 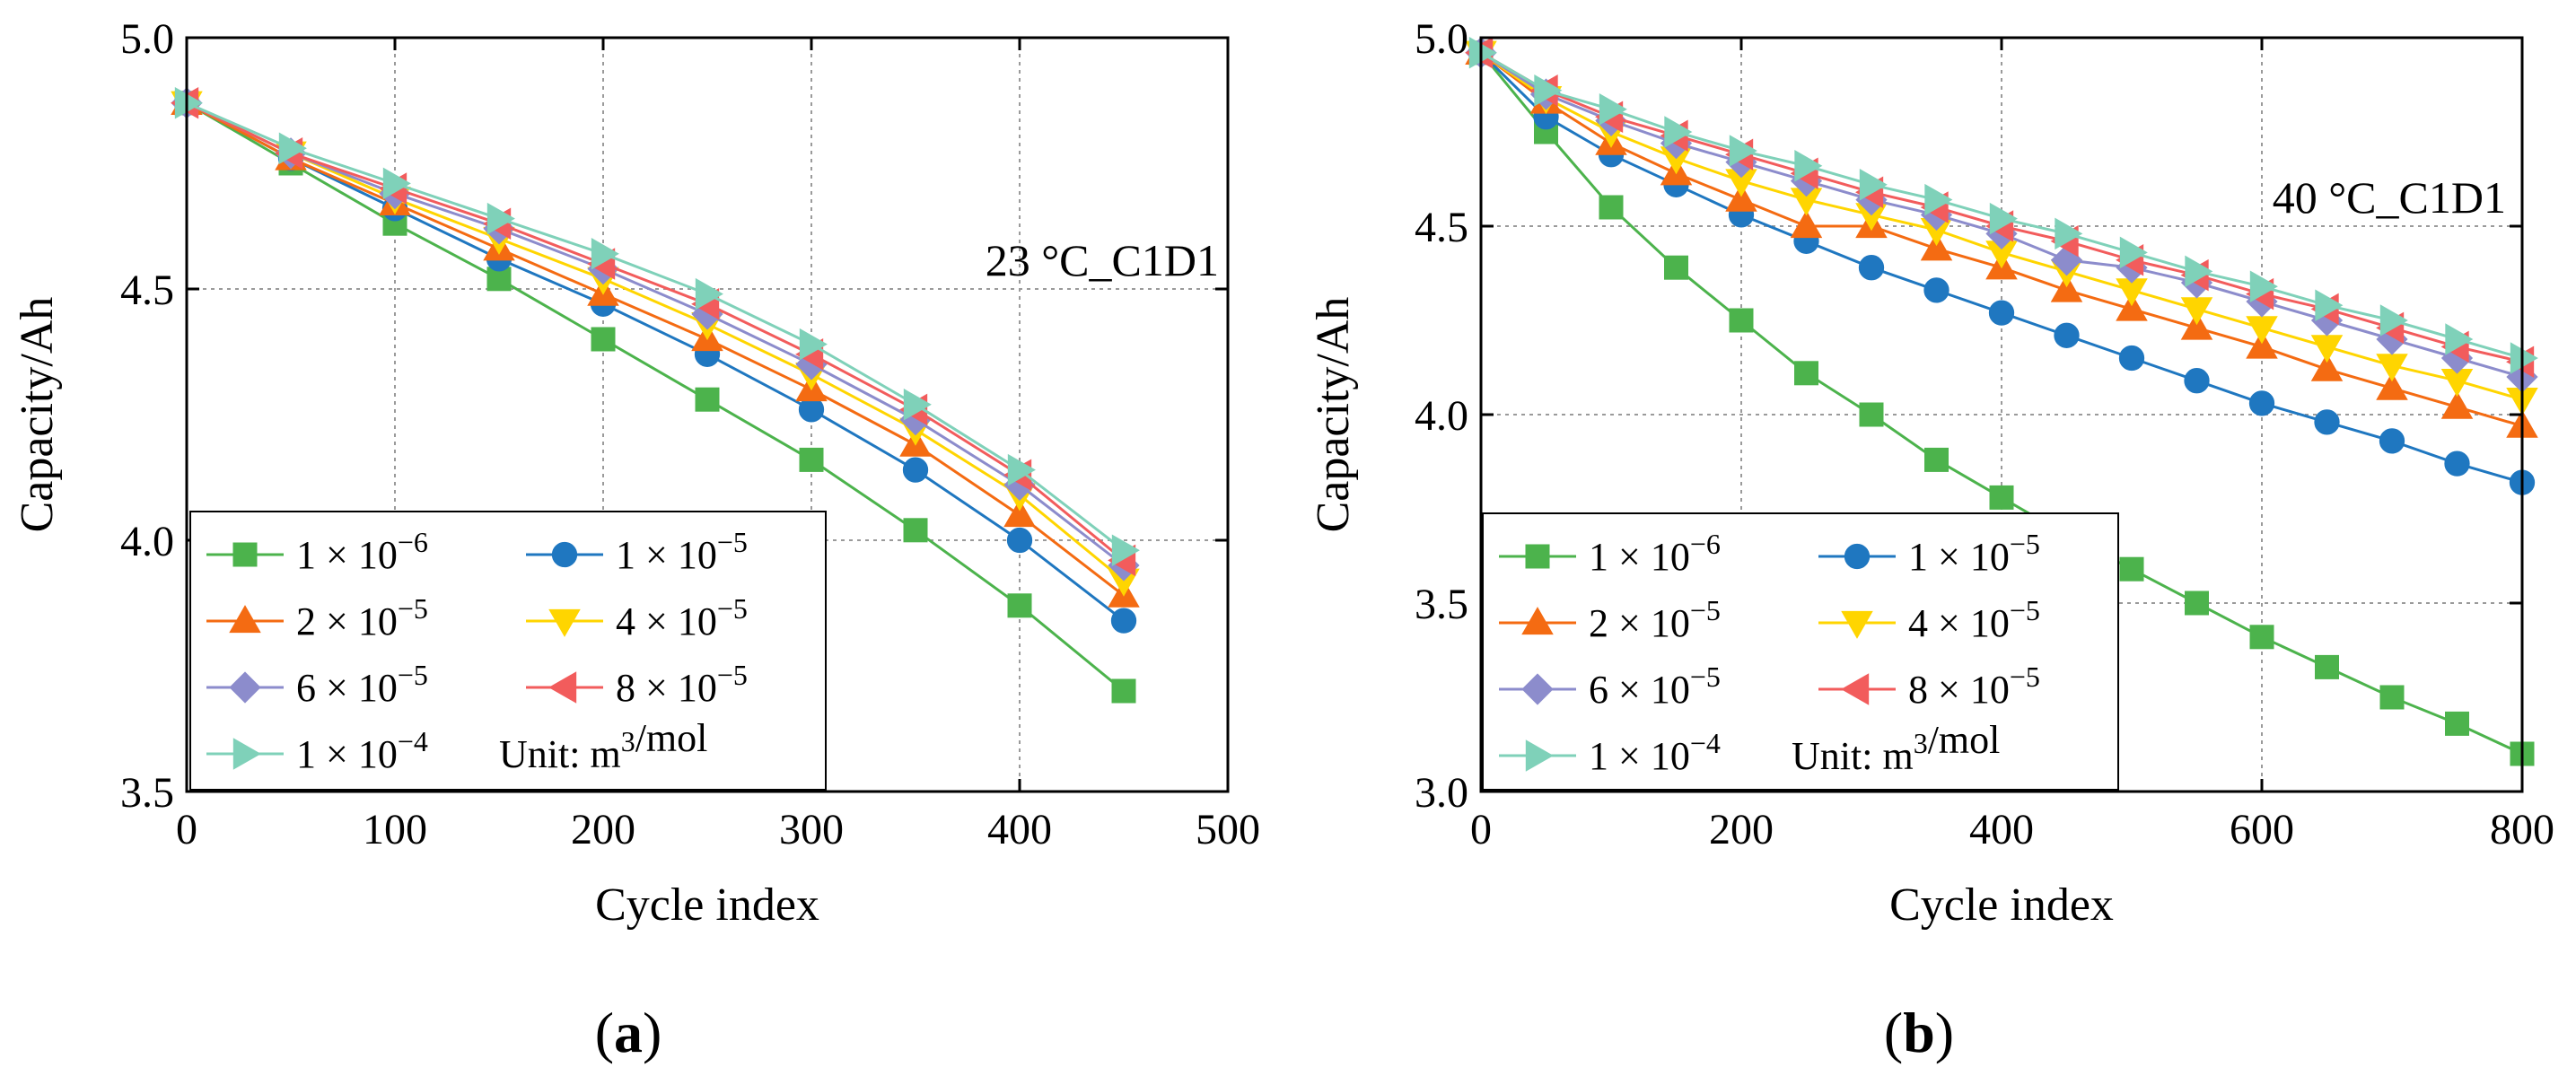 I want to click on legend-item: 2 × 10−5, so click(x=1610, y=620).